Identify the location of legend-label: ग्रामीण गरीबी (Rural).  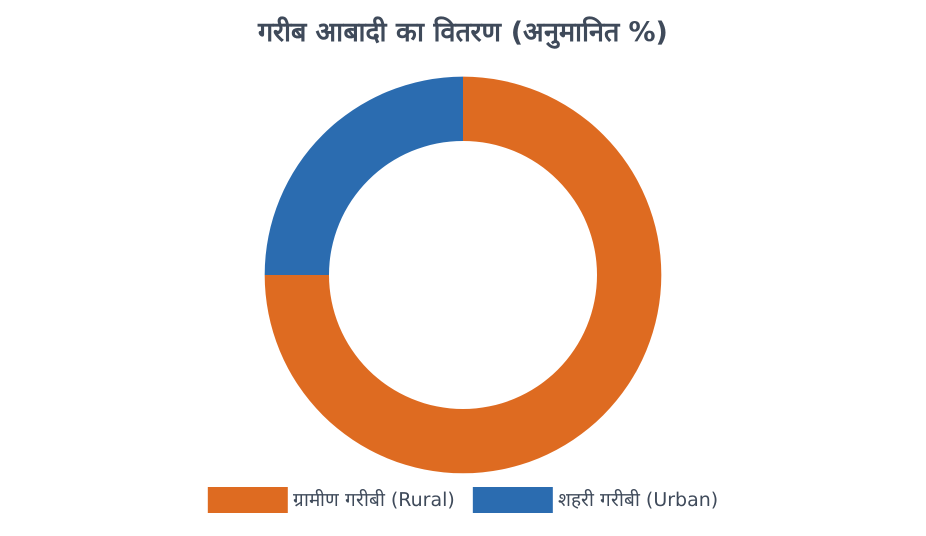
(373, 499).